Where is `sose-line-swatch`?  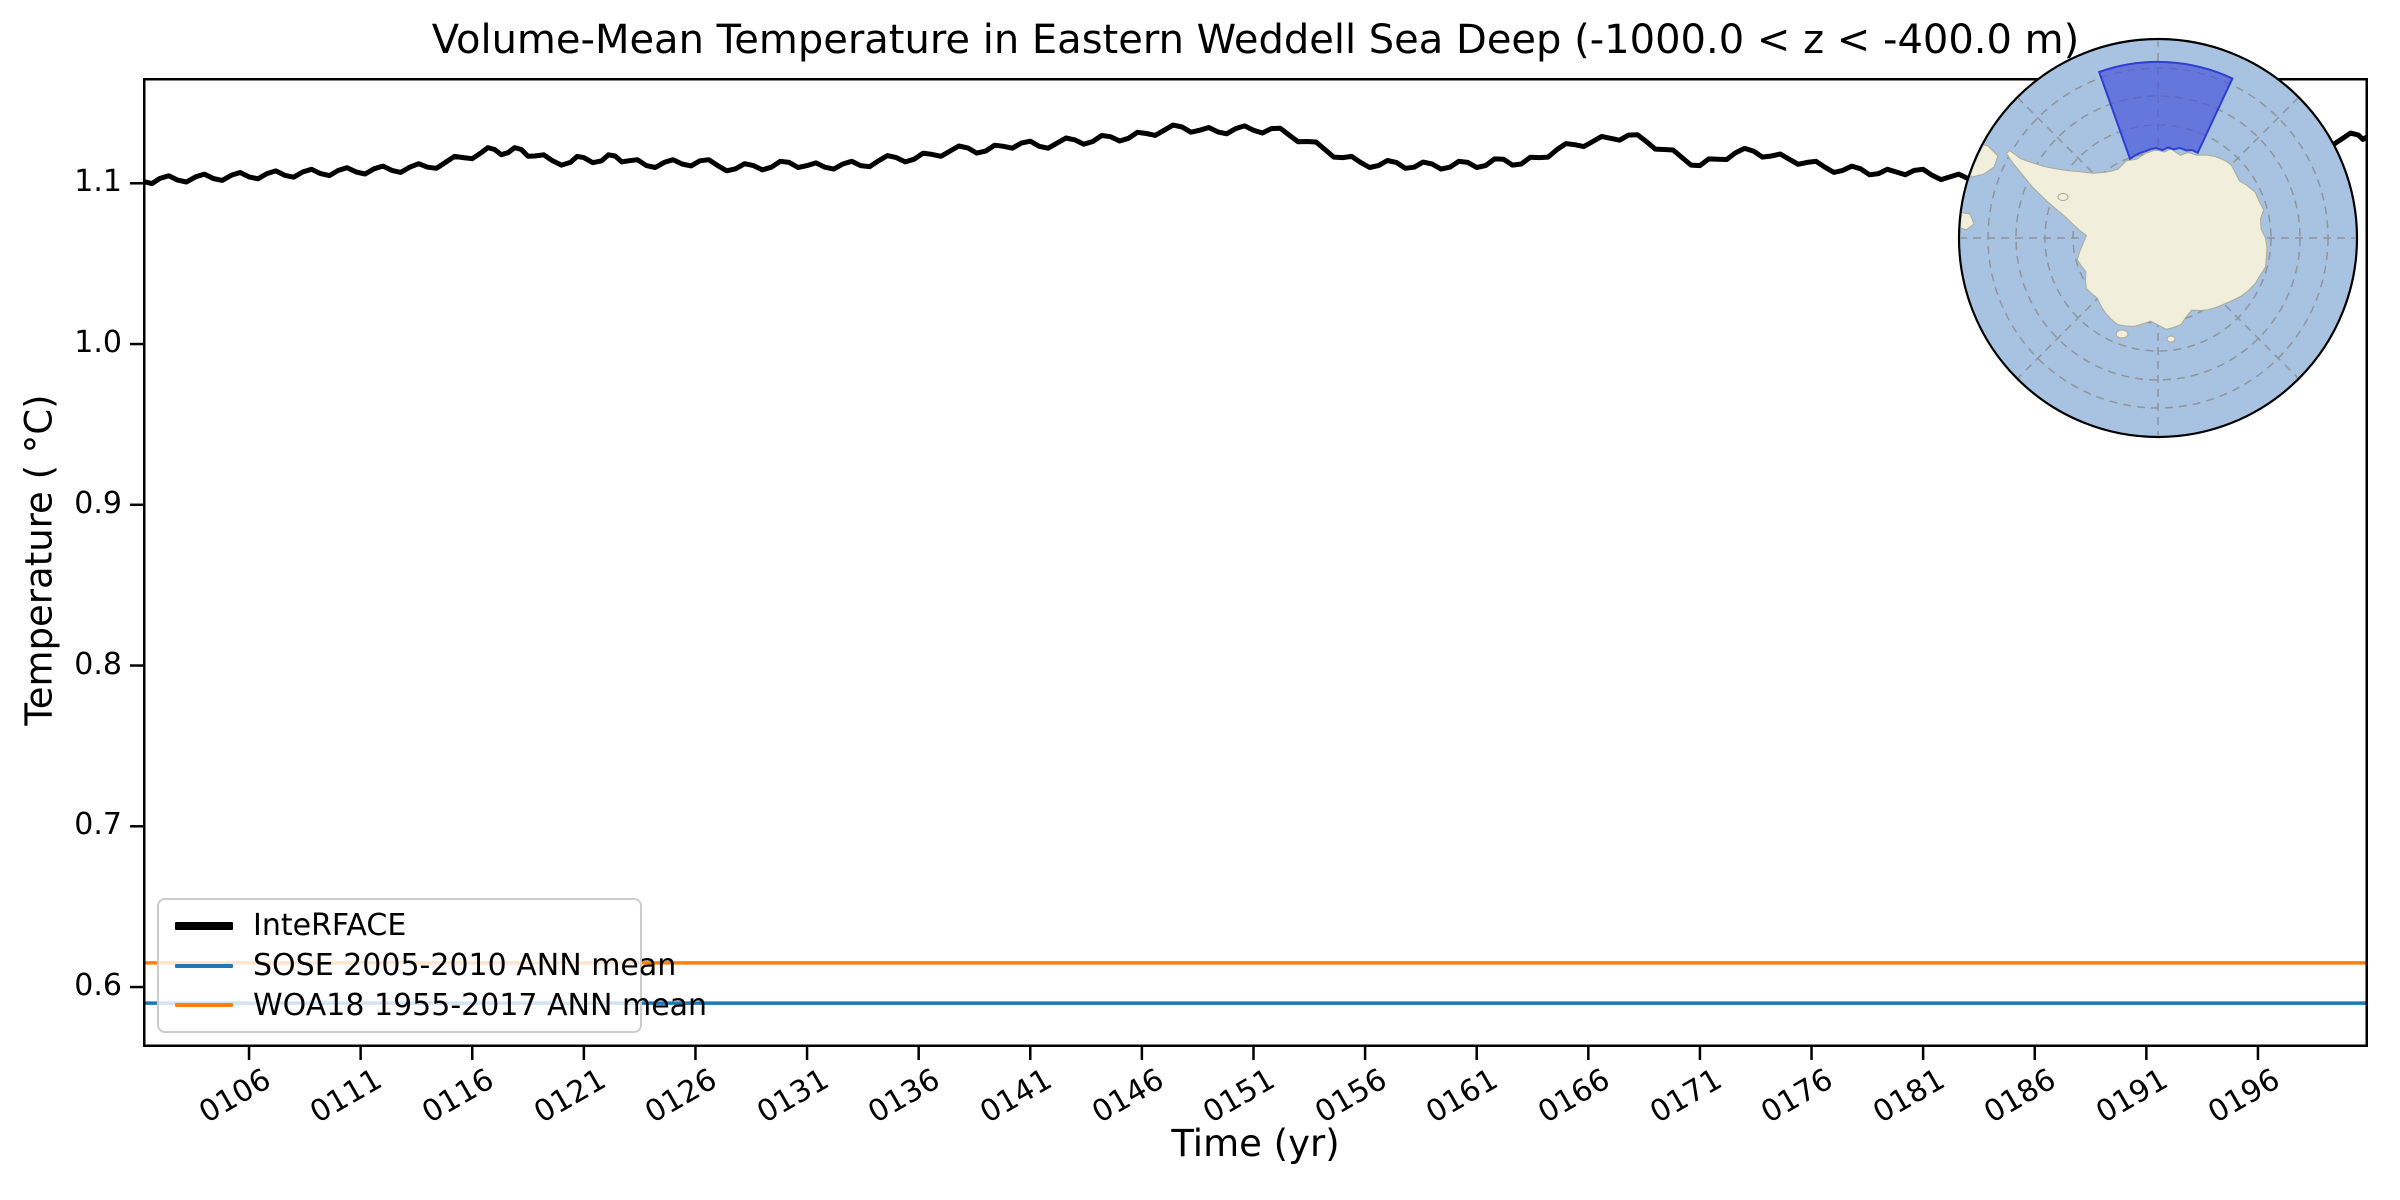
sose-line-swatch is located at coordinates (204, 965).